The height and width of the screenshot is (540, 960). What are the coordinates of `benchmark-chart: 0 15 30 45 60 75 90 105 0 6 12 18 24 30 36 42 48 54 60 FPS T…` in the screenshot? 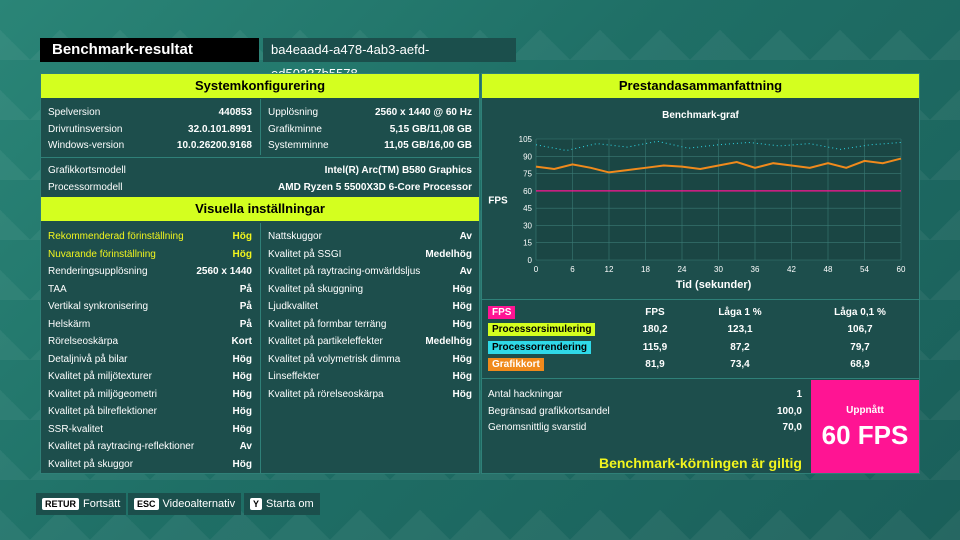 It's located at (697, 213).